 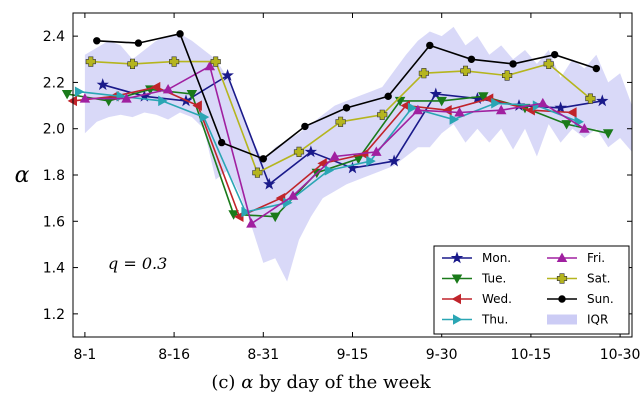 I want to click on y-tick-label: 1.2, so click(x=54, y=315).